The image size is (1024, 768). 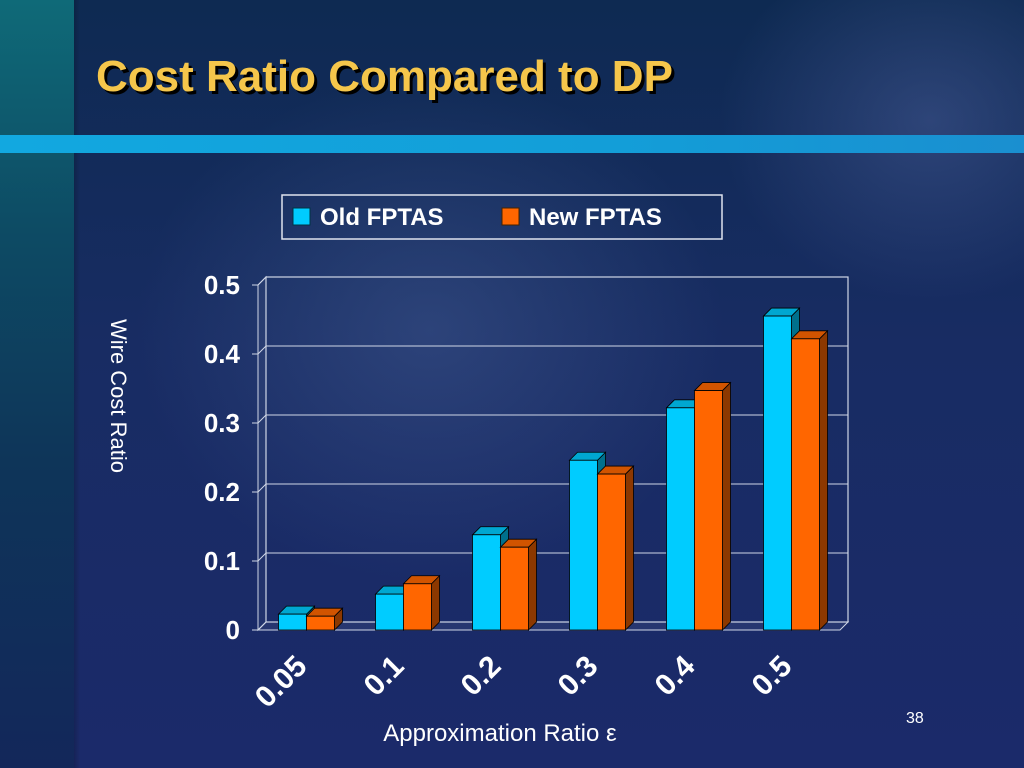 I want to click on x-tick-label: 0.3, so click(x=578, y=676).